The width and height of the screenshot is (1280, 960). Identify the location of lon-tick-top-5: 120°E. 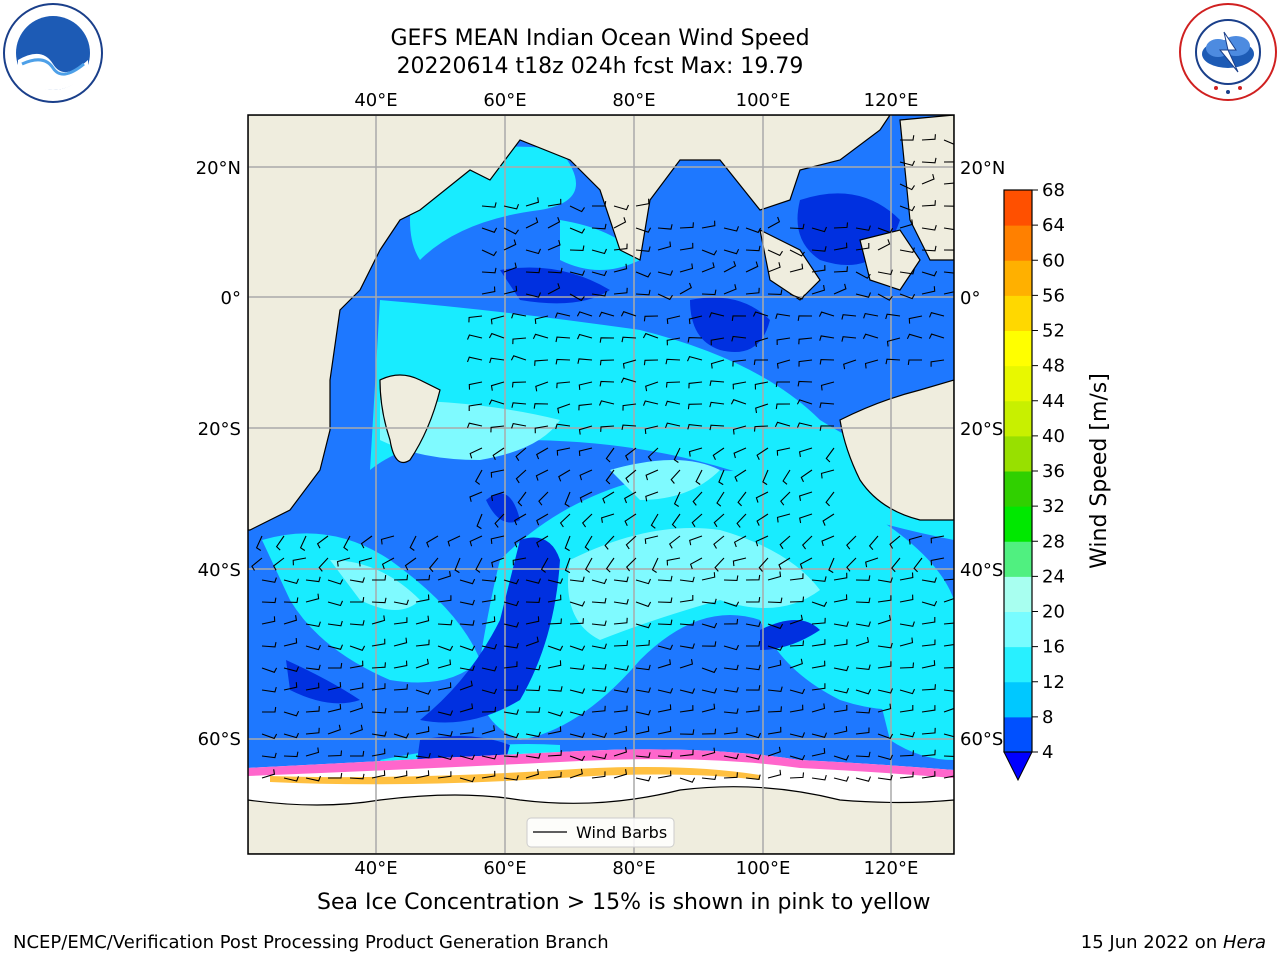
(891, 100).